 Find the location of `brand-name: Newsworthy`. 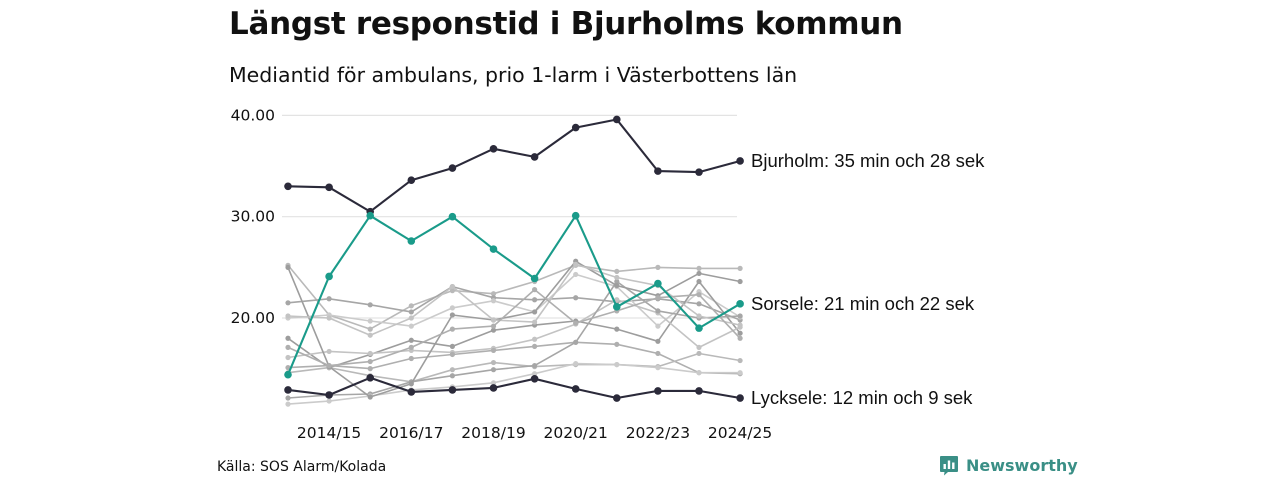

brand-name: Newsworthy is located at coordinates (1022, 465).